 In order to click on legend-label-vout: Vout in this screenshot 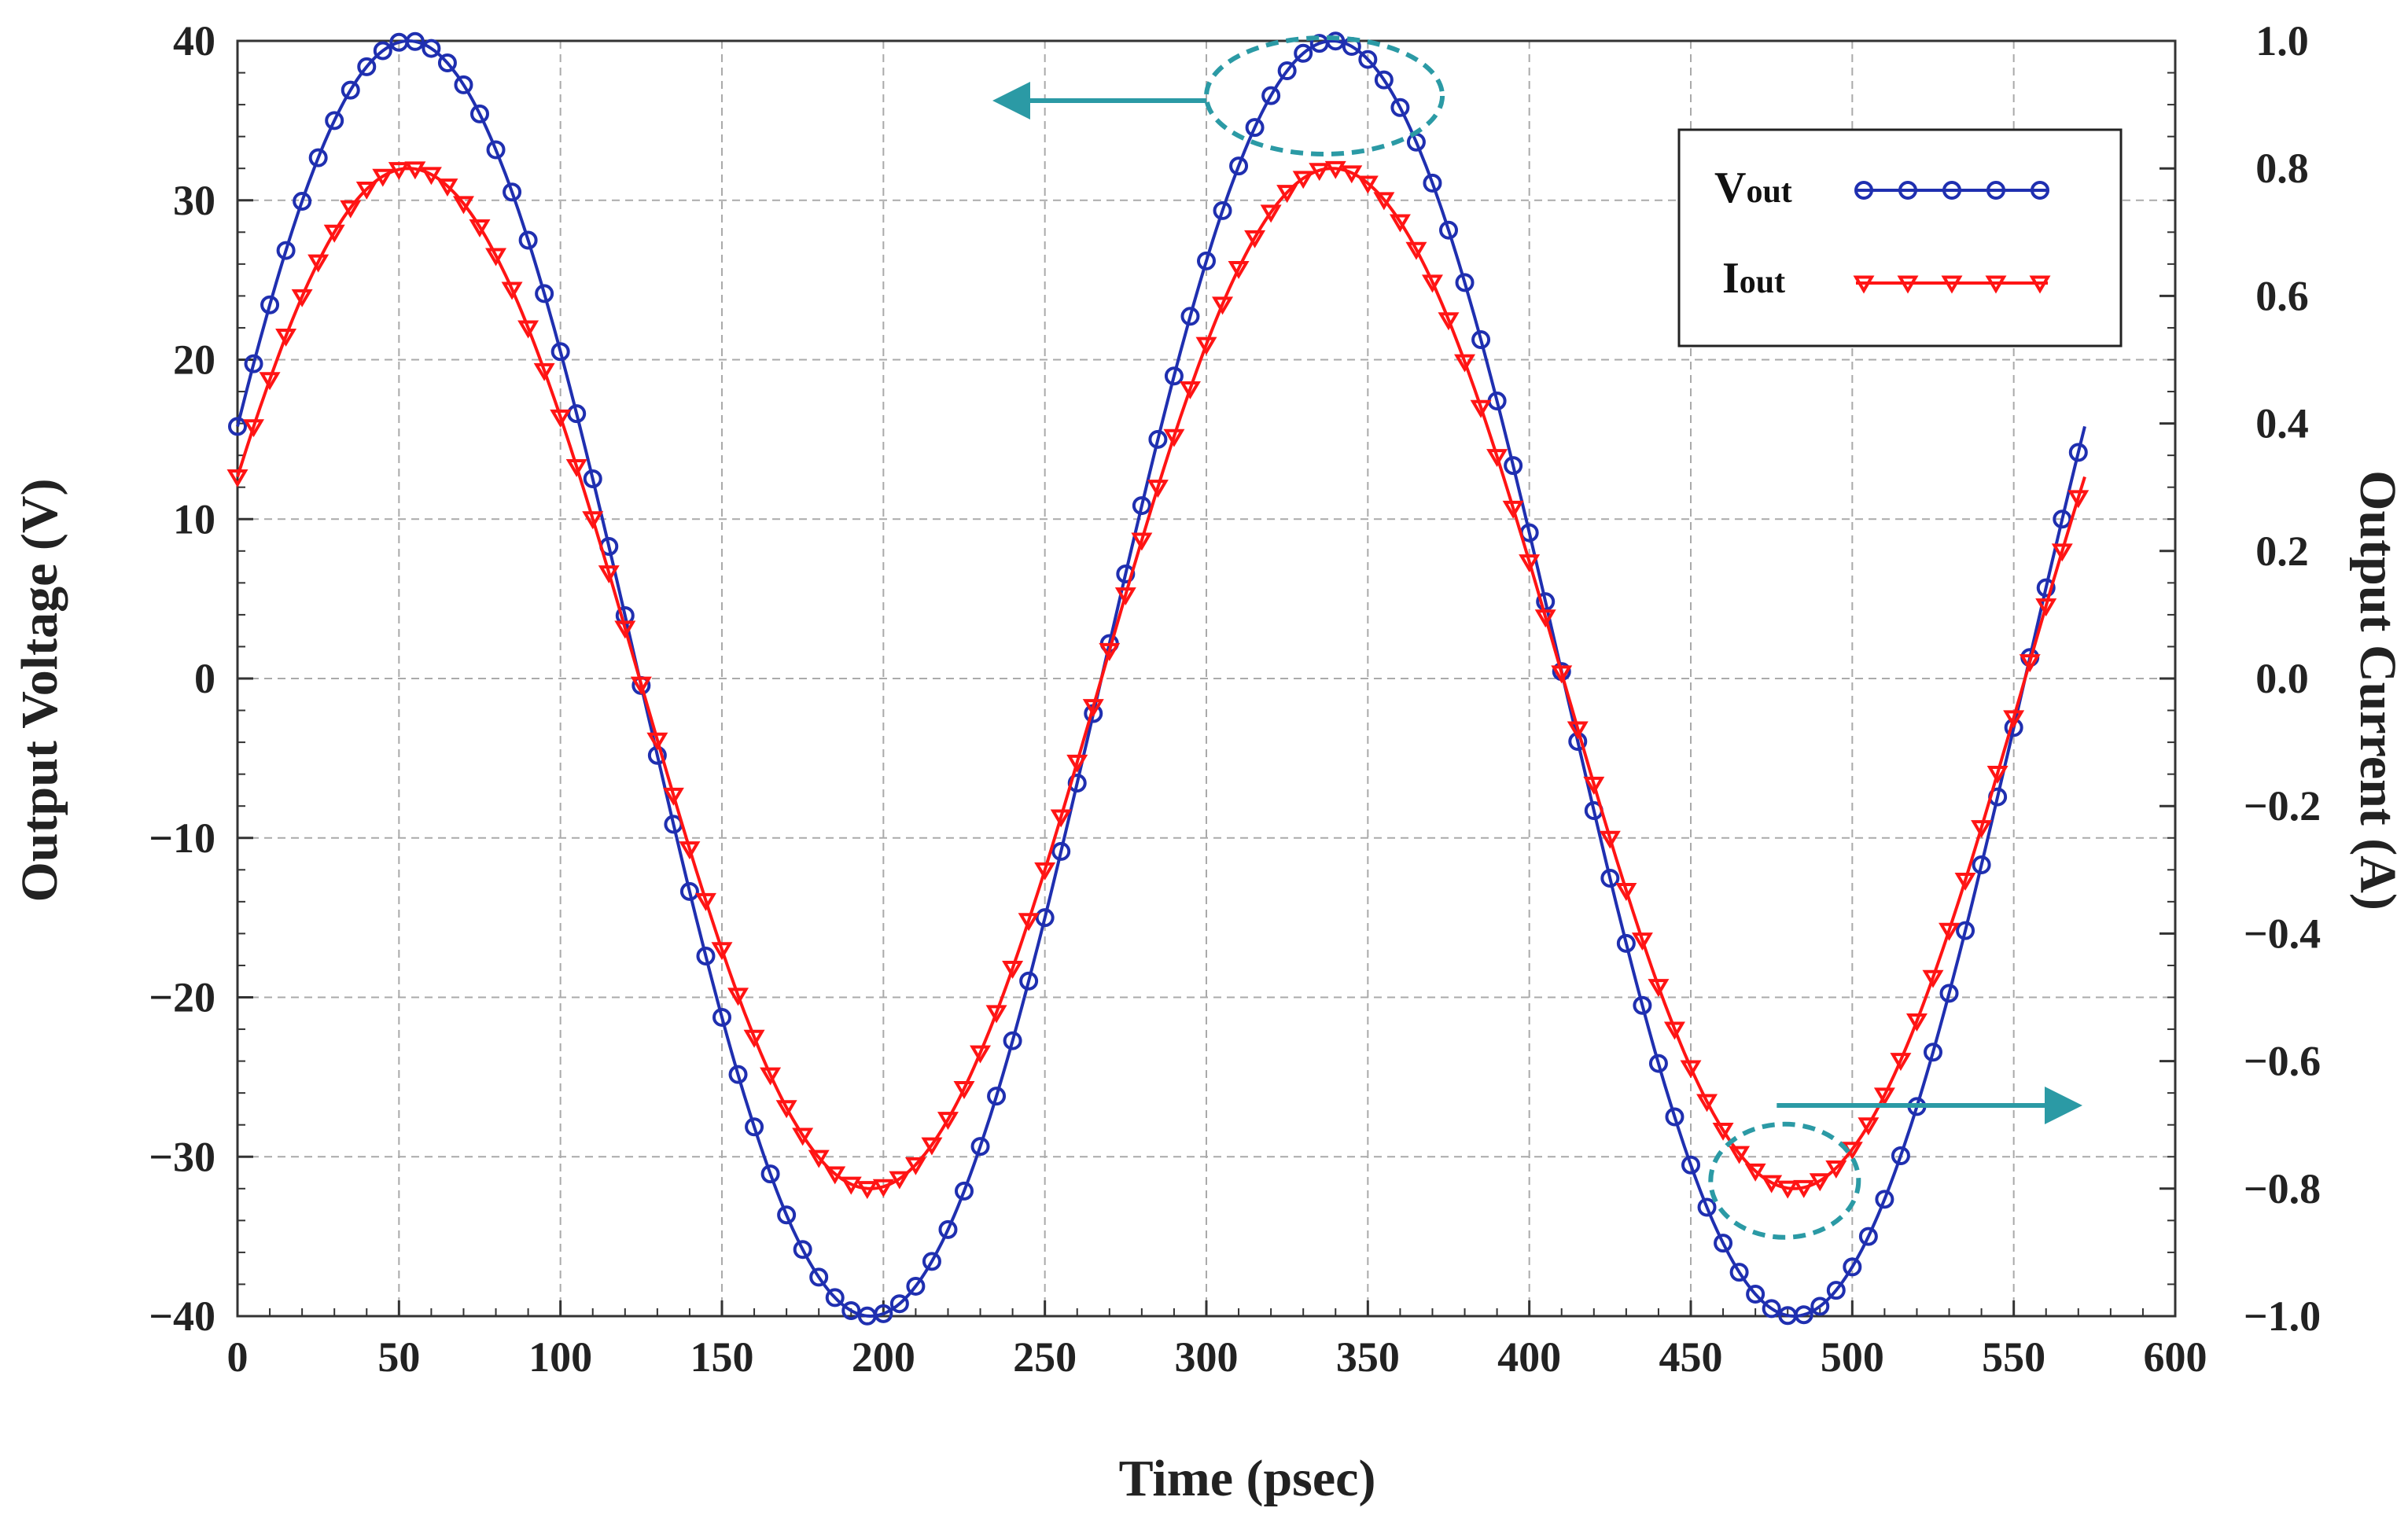, I will do `click(1753, 188)`.